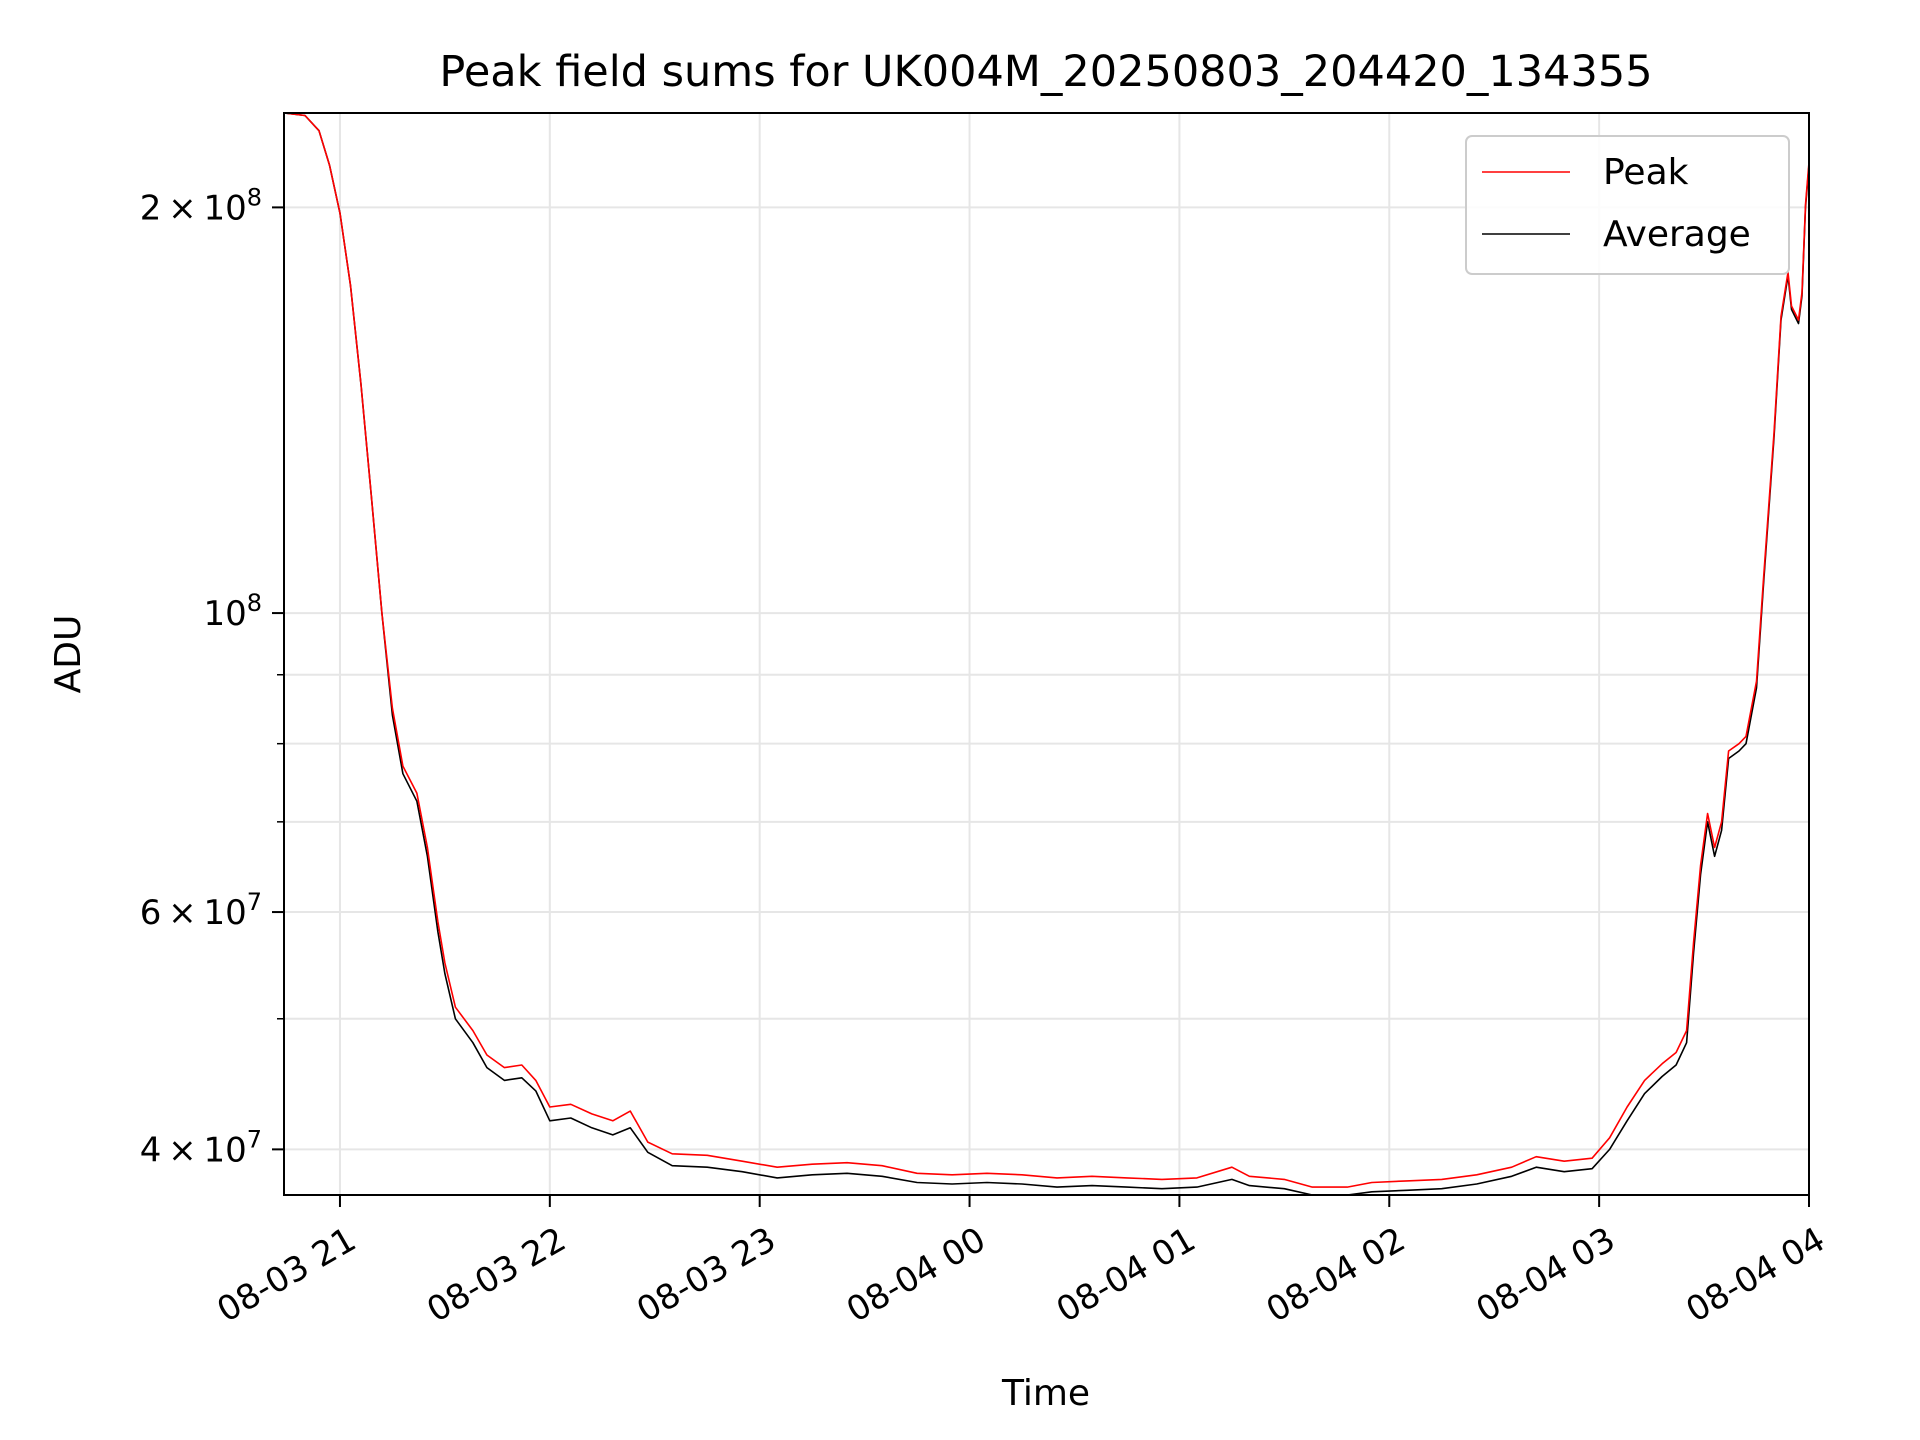  What do you see at coordinates (1677, 234) in the screenshot?
I see `legend-label-average: Average` at bounding box center [1677, 234].